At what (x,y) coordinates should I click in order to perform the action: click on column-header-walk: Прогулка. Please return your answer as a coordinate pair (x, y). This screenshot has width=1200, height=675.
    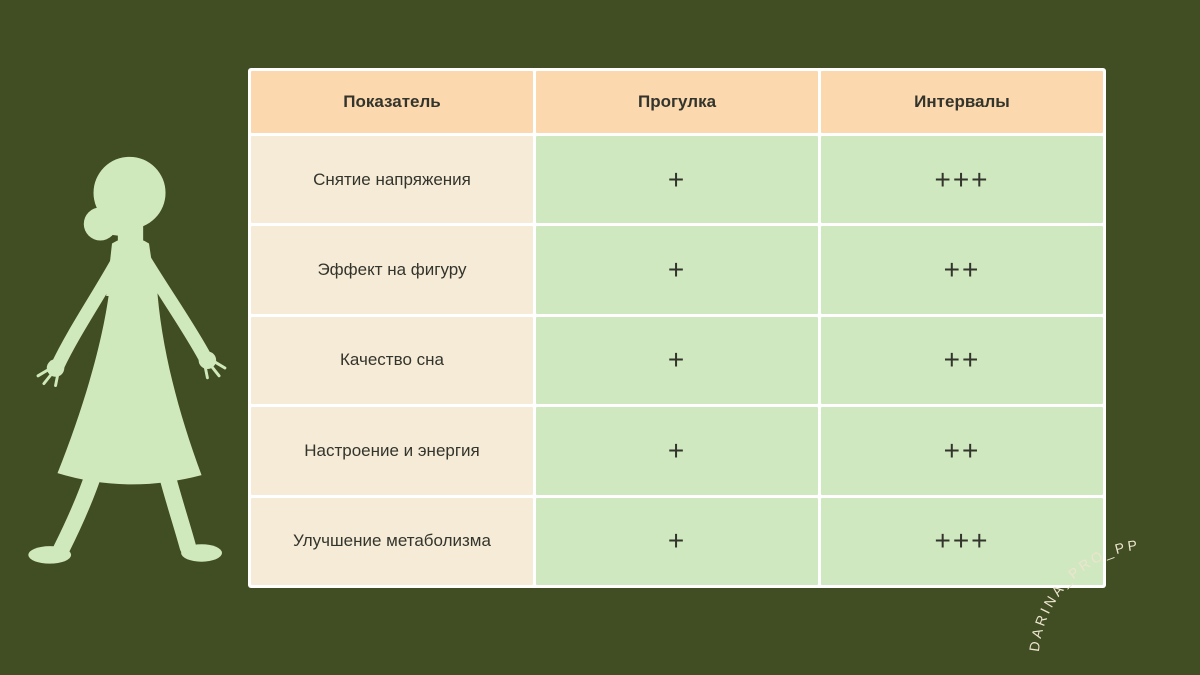
    Looking at the image, I should click on (677, 102).